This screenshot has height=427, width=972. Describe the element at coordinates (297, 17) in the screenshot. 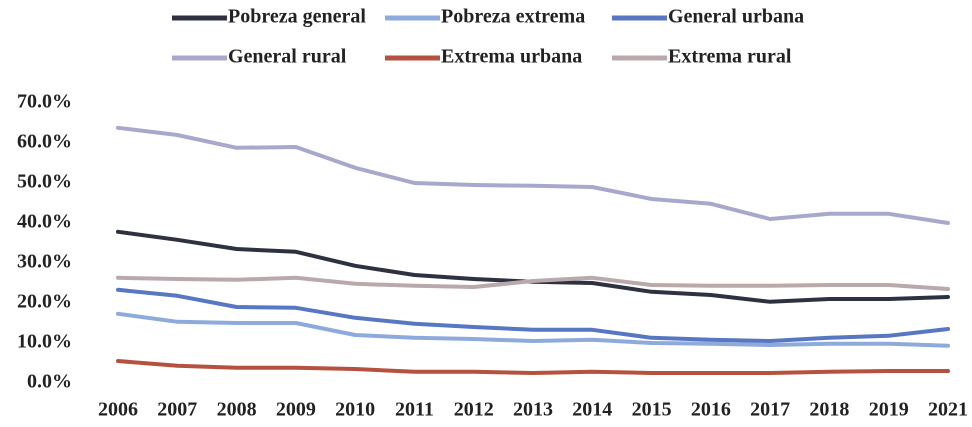

I see `legend-label: Pobreza general` at that location.